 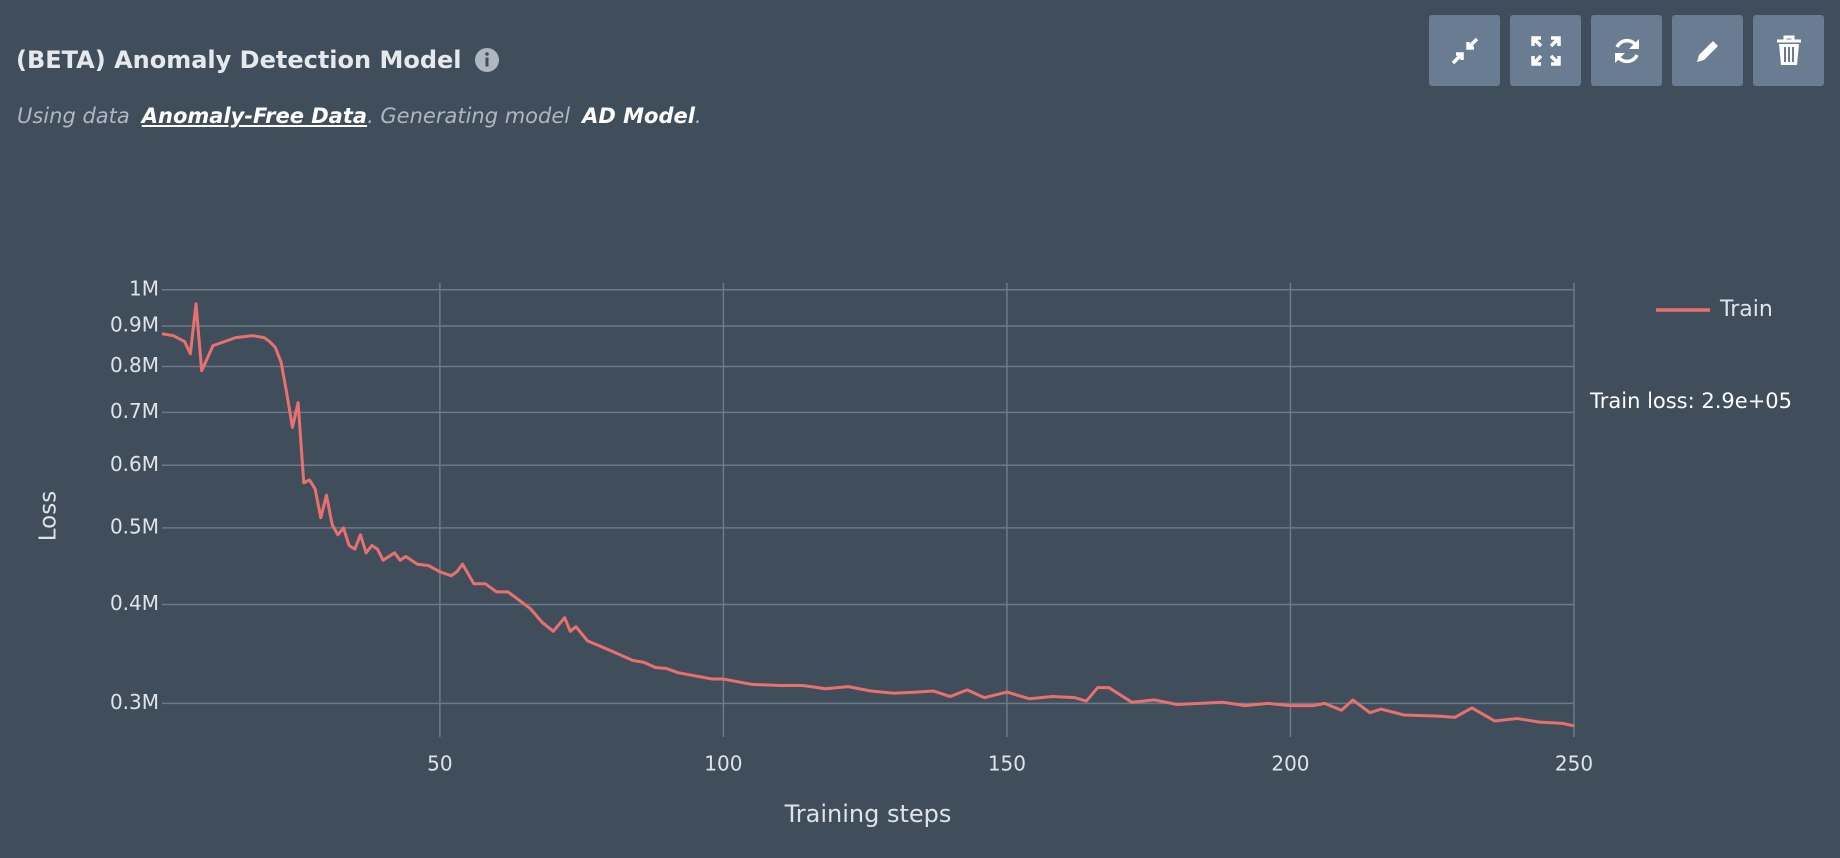 What do you see at coordinates (73, 116) in the screenshot?
I see `subtitle-text: Using data` at bounding box center [73, 116].